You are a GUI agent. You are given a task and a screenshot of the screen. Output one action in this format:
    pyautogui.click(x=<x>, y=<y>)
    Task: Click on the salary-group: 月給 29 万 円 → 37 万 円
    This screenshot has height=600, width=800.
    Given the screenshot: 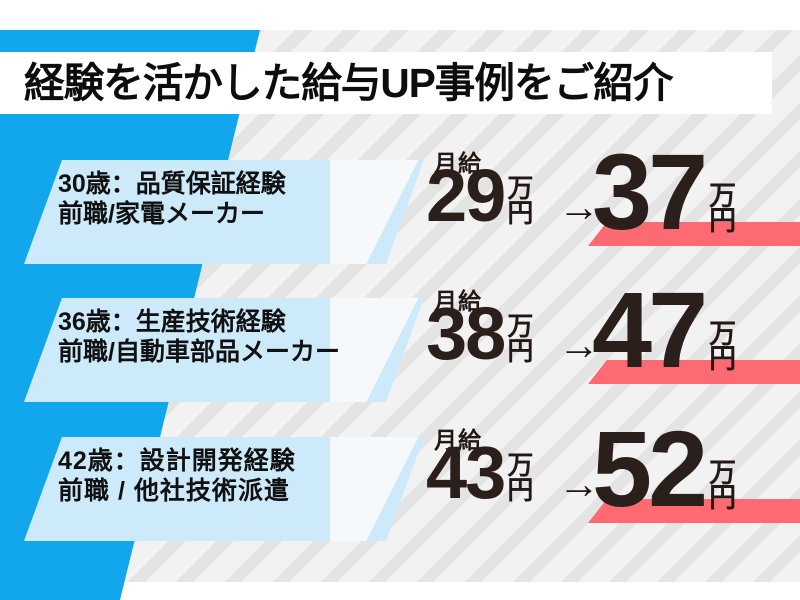 What is the action you would take?
    pyautogui.click(x=612, y=201)
    